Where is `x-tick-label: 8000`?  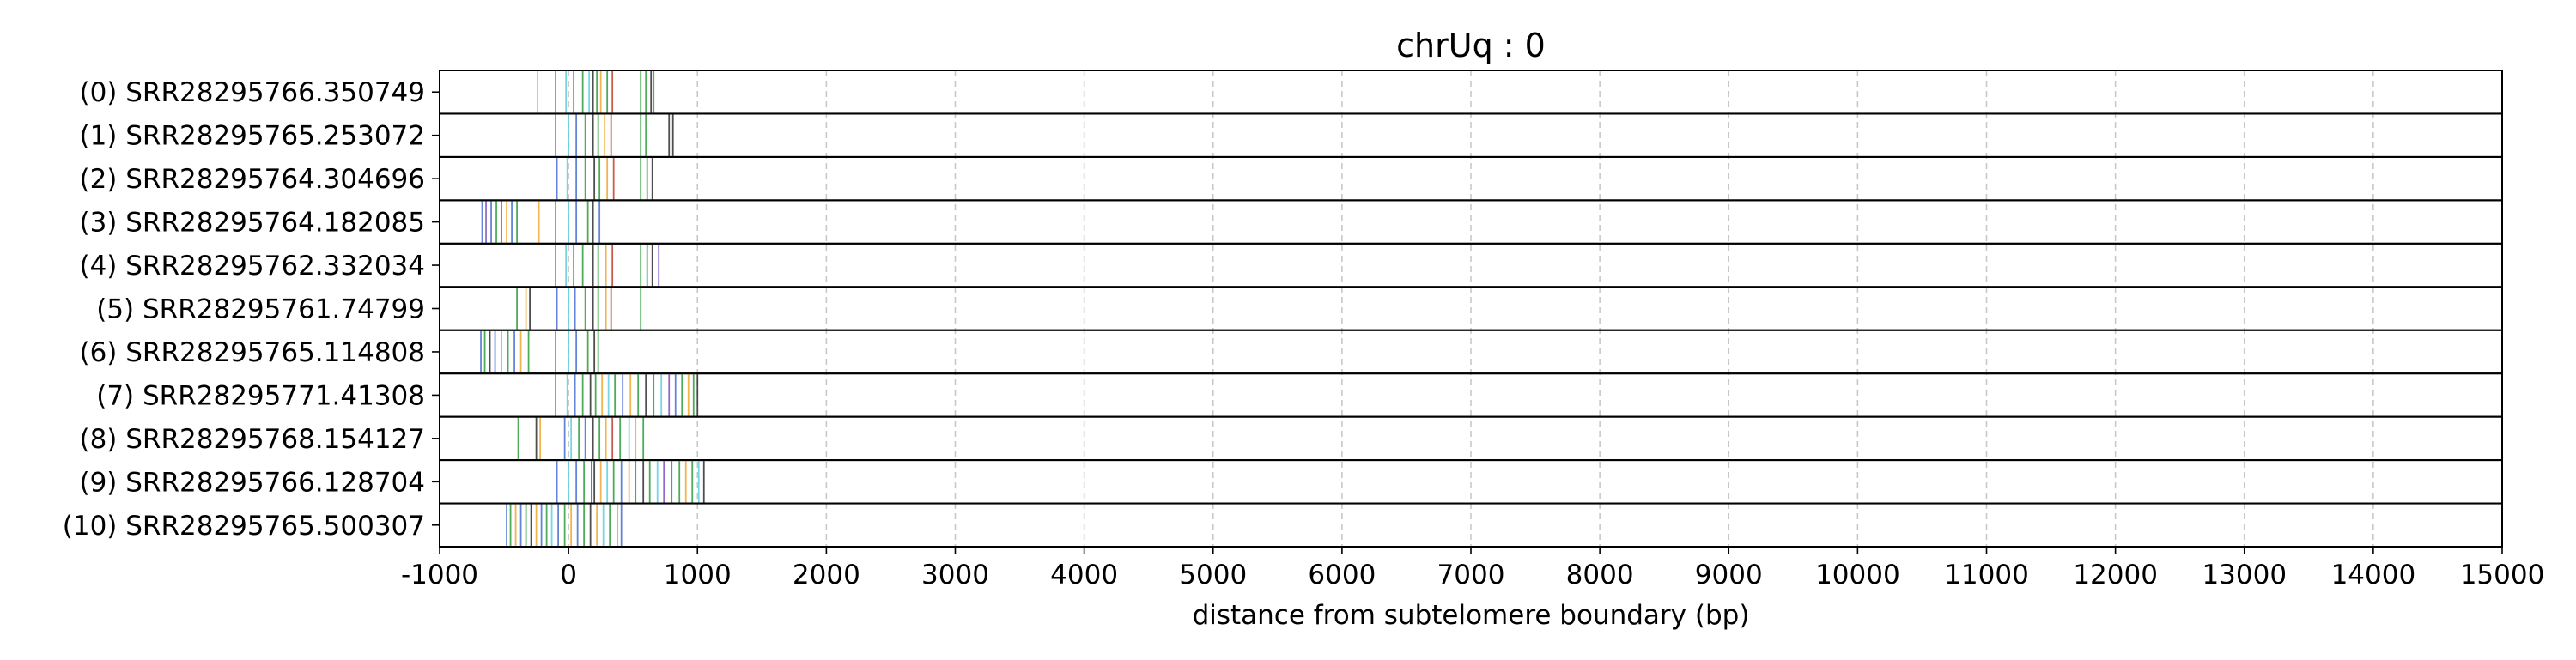 x-tick-label: 8000 is located at coordinates (1600, 575).